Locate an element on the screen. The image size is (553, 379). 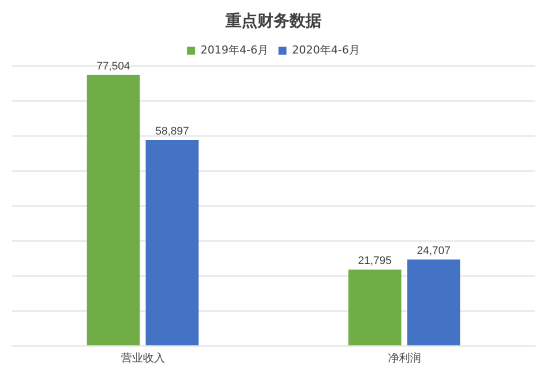
data-label: 21,795 is located at coordinates (375, 261).